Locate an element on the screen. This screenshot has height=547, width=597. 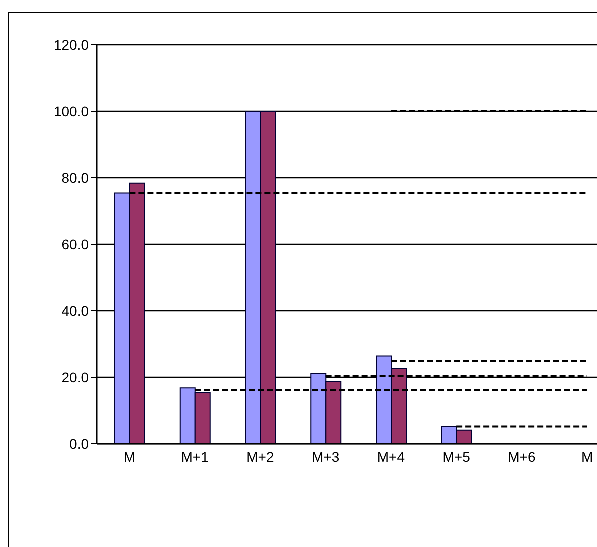
y-tick-label: 80.0 is located at coordinates (76, 178).